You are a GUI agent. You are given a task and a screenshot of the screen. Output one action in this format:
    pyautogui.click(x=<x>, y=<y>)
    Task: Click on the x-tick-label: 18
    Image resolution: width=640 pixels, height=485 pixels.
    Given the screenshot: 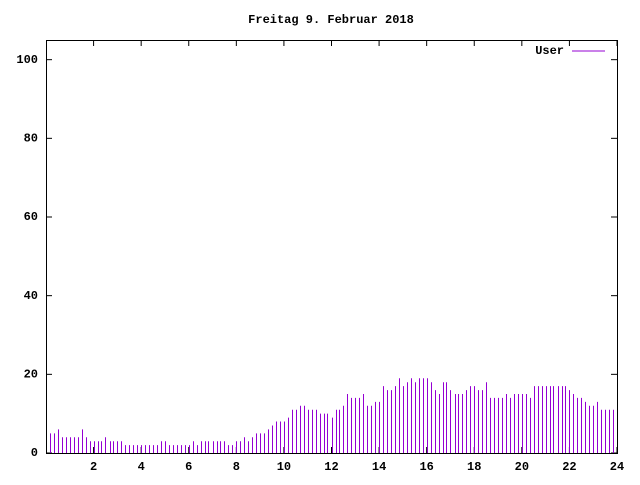 What is the action you would take?
    pyautogui.click(x=474, y=467)
    